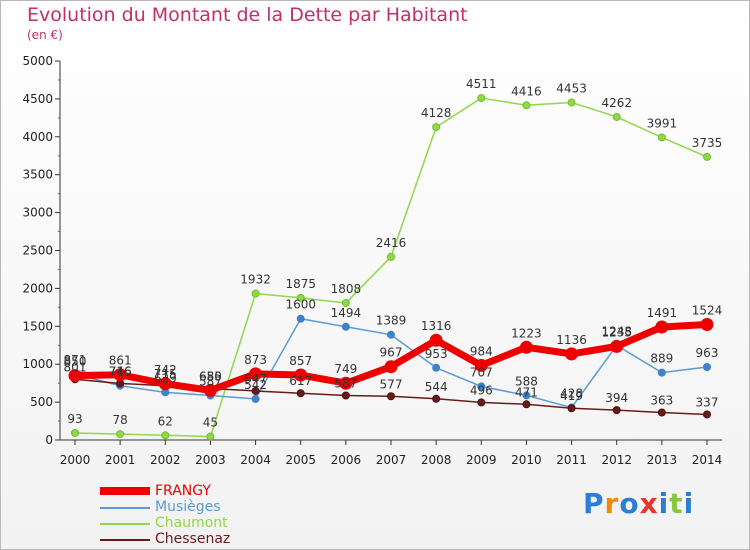  Describe the element at coordinates (125, 540) in the screenshot. I see `legend-swatch-chessenaz` at that location.